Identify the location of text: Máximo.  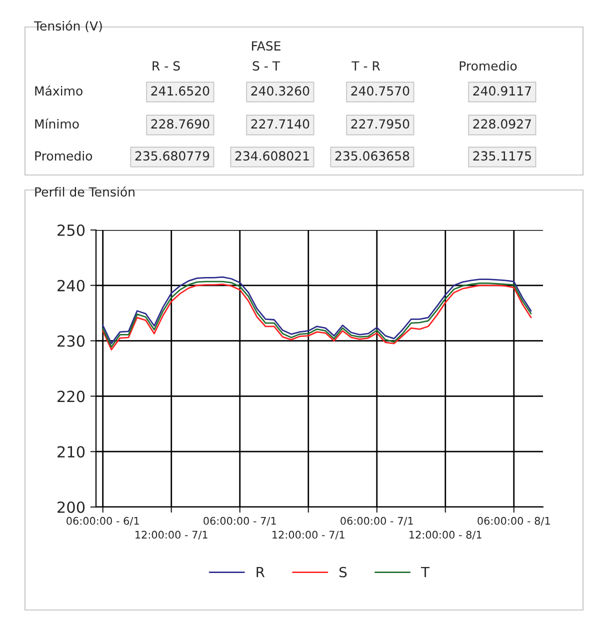
(58, 90).